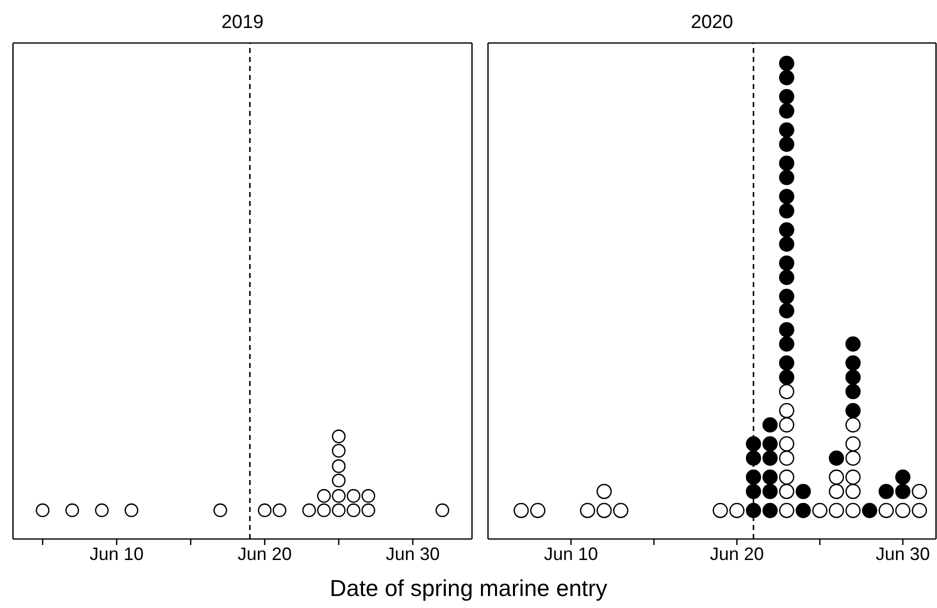  What do you see at coordinates (712, 23) in the screenshot?
I see `chart-title: 2020` at bounding box center [712, 23].